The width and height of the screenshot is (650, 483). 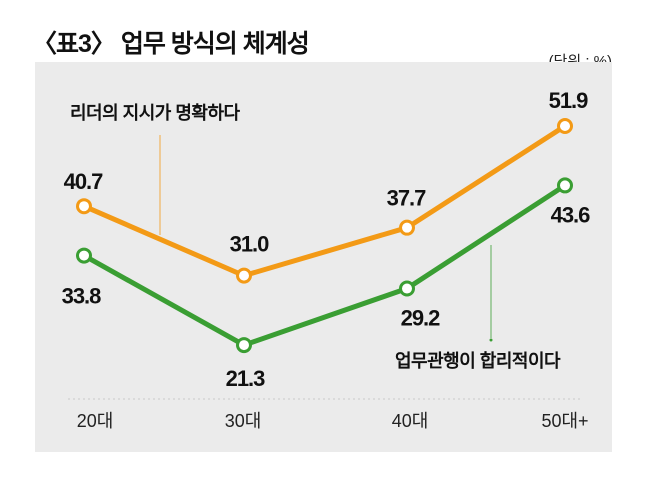 I want to click on series-1-data-label: 51.9, so click(x=569, y=100).